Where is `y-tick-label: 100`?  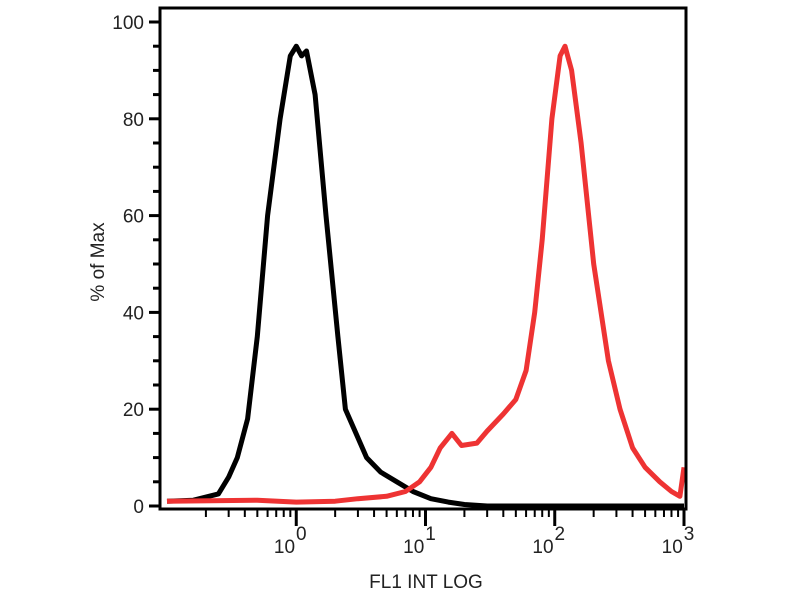
y-tick-label: 100 is located at coordinates (128, 23).